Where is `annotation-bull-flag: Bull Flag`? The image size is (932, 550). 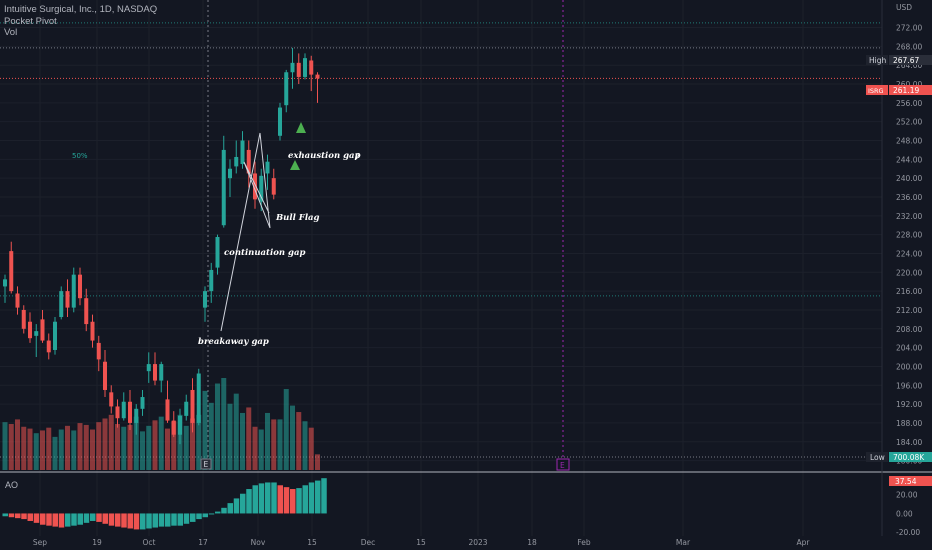 annotation-bull-flag: Bull Flag is located at coordinates (297, 218).